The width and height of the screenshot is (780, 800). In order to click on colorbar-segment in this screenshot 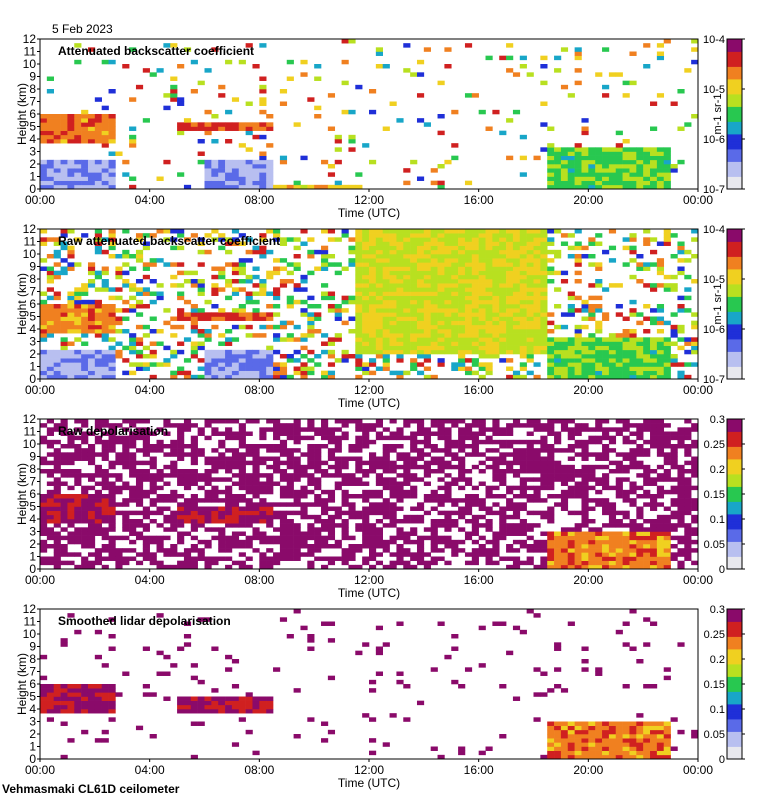, I will do `click(734, 55)`.